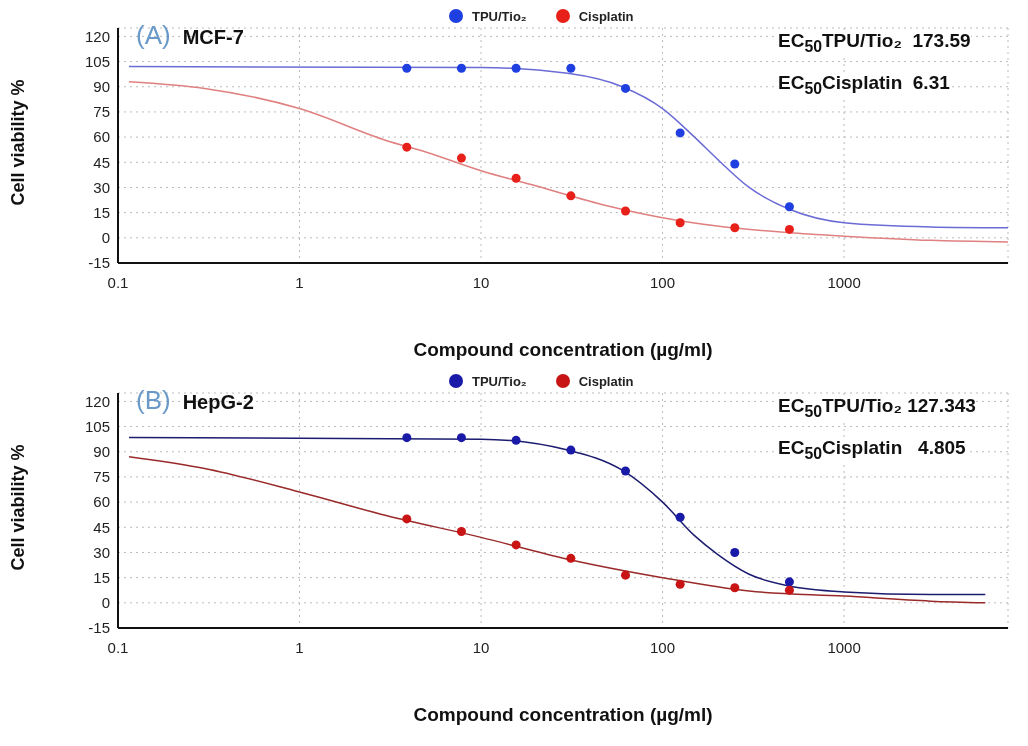 The width and height of the screenshot is (1028, 746). What do you see at coordinates (877, 408) in the screenshot?
I see `annotation: EC$_{50}$TPU/Tio₂ 127.343` at bounding box center [877, 408].